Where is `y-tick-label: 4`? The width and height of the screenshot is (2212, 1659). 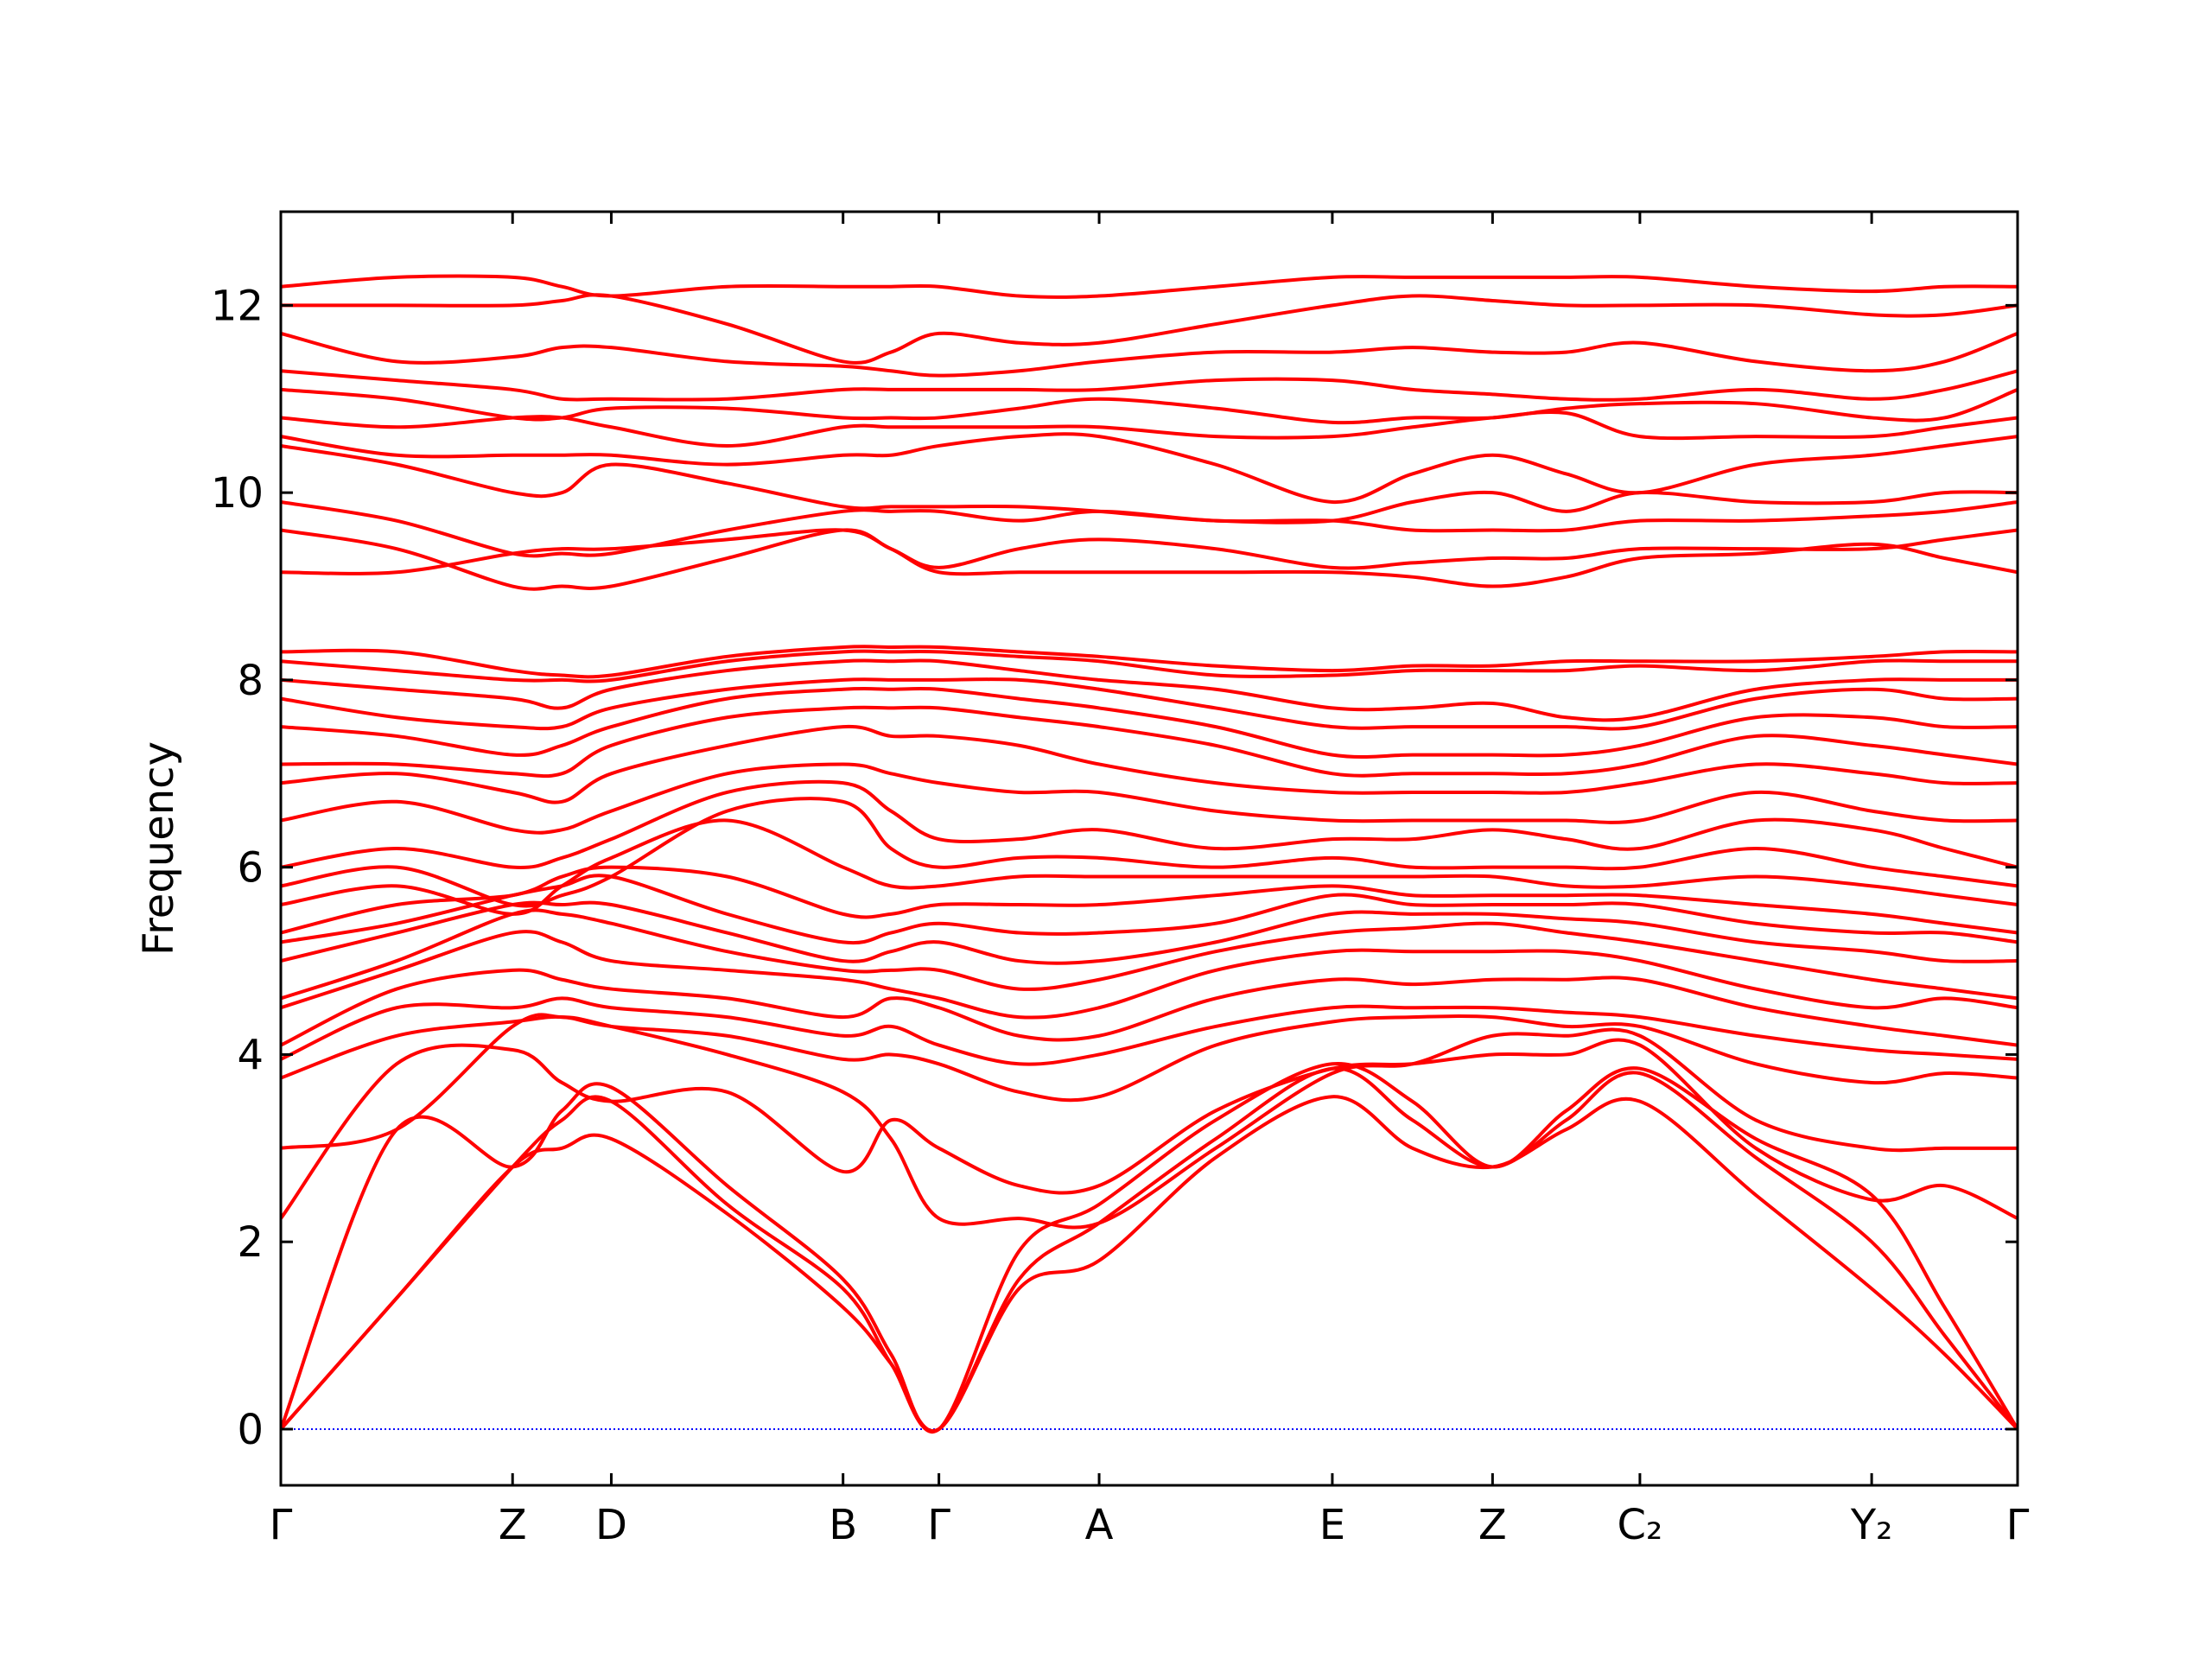
y-tick-label: 4 is located at coordinates (250, 1055).